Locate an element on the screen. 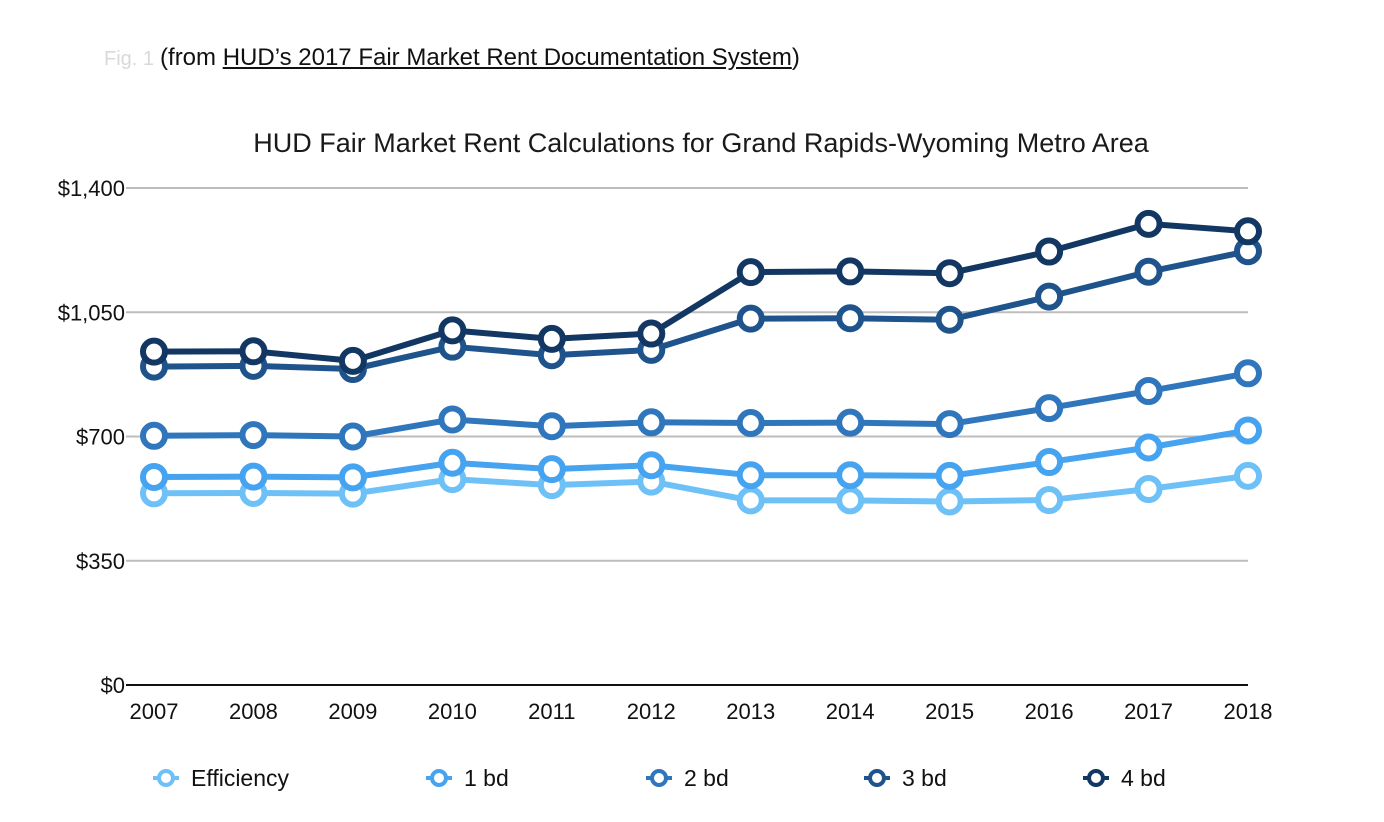 This screenshot has width=1384, height=822. legend-item: 3 bd is located at coordinates (905, 778).